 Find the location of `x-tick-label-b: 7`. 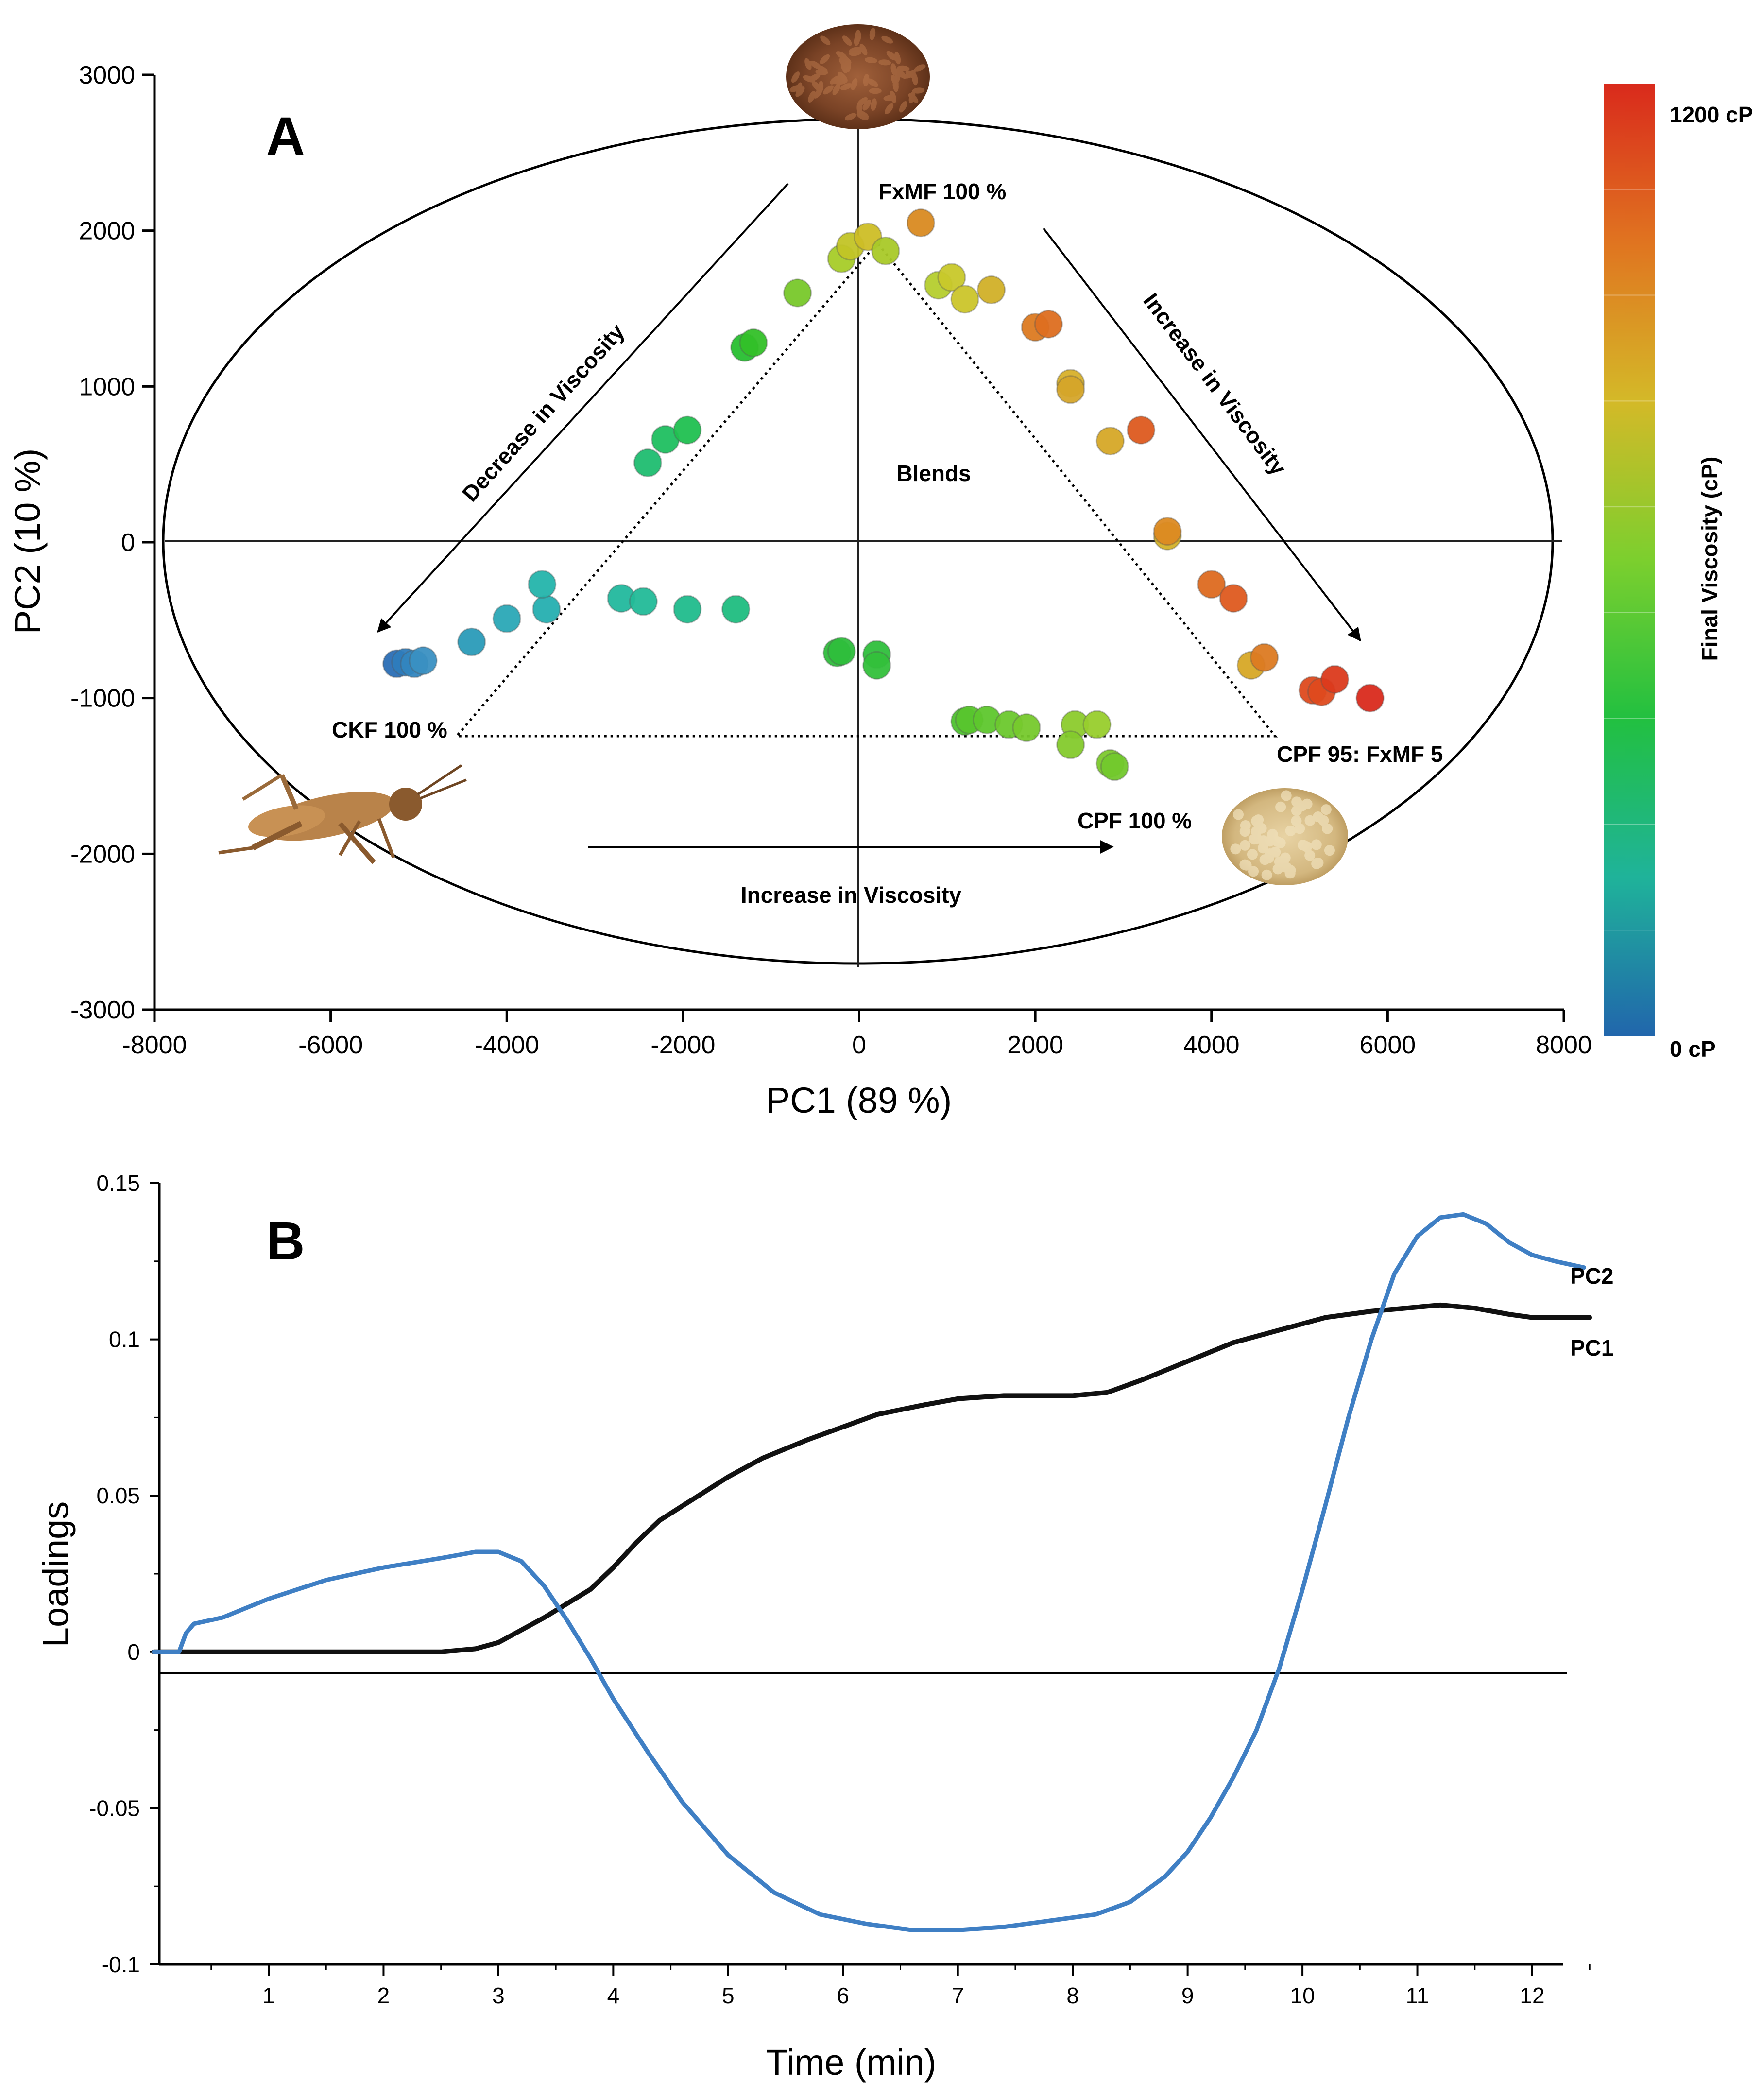

x-tick-label-b: 7 is located at coordinates (958, 1995).